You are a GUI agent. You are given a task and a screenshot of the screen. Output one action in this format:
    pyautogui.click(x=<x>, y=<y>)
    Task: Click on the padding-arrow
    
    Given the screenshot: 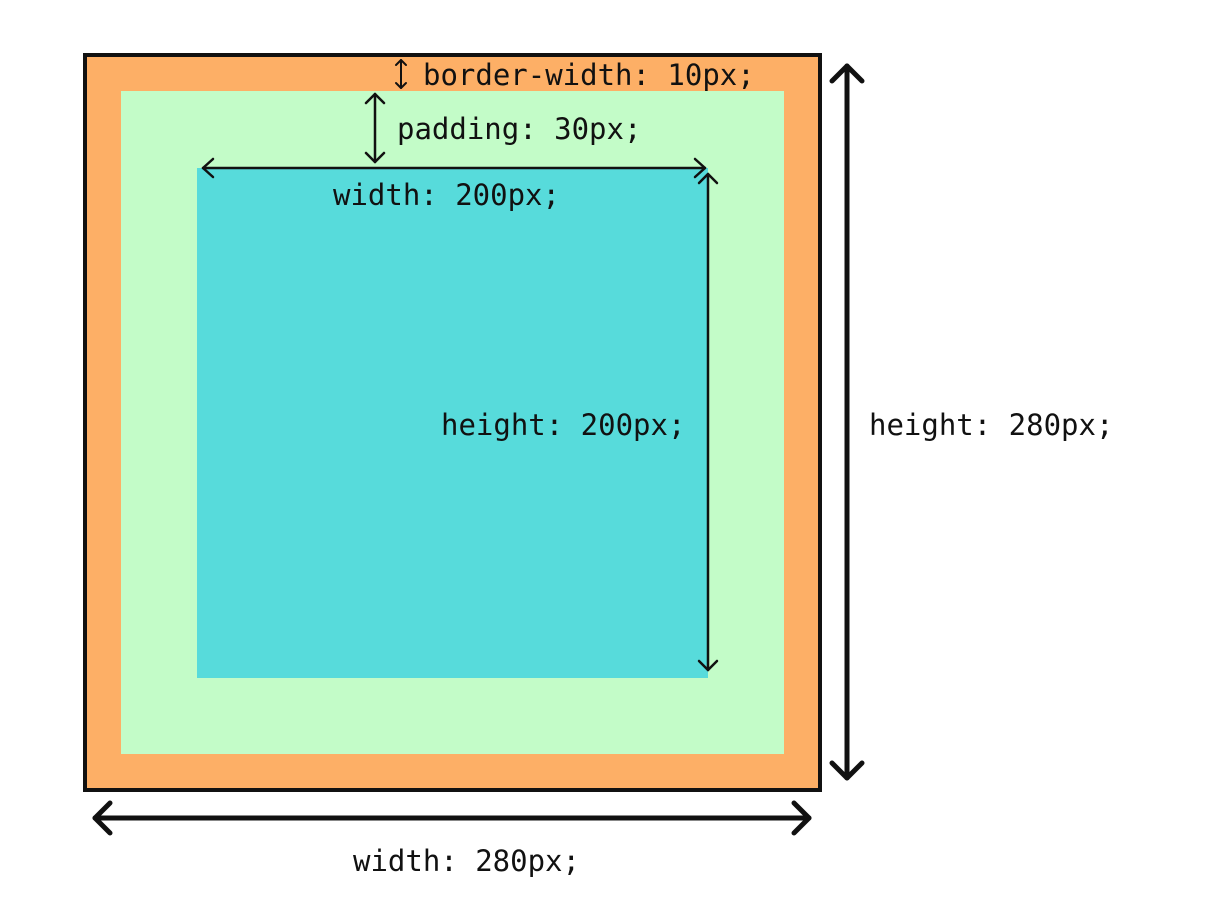 What is the action you would take?
    pyautogui.click(x=375, y=128)
    